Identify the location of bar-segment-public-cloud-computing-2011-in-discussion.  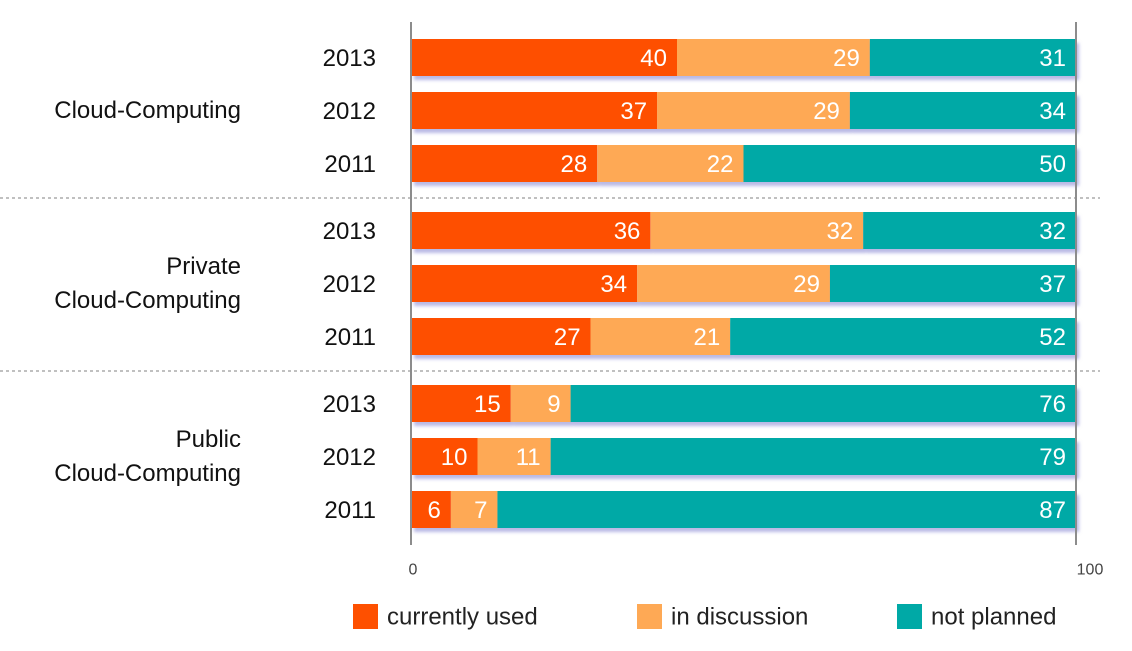
(474, 509).